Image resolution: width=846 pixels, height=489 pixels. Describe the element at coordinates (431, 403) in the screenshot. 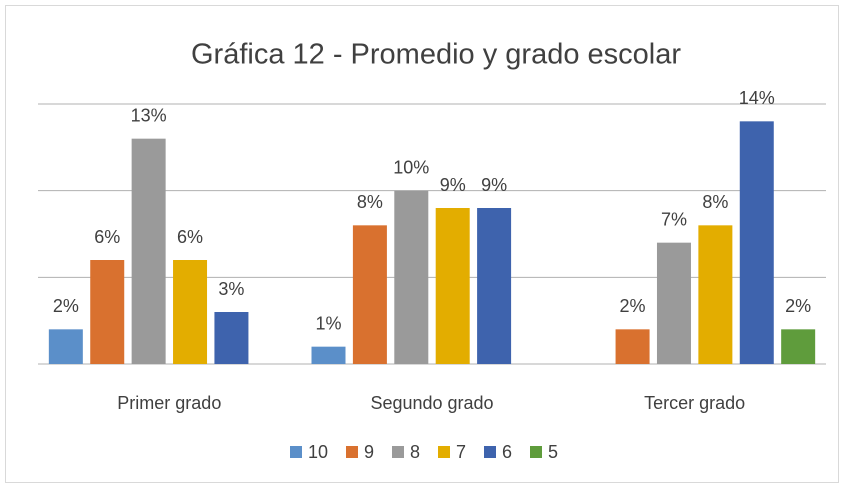

I see `x-tick-label: Segundo grado` at that location.